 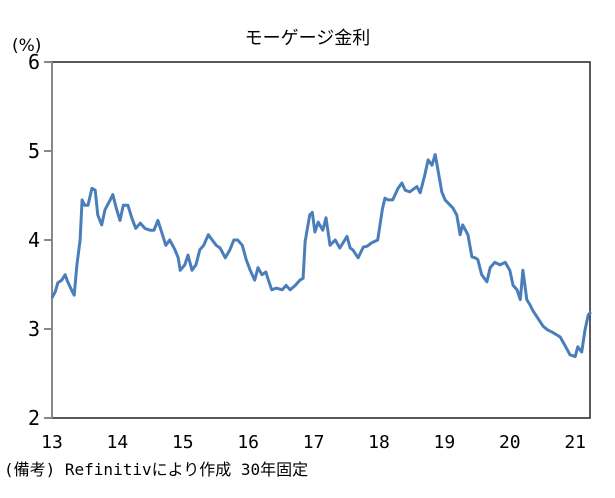 What do you see at coordinates (34, 329) in the screenshot?
I see `y-tick-label: 3` at bounding box center [34, 329].